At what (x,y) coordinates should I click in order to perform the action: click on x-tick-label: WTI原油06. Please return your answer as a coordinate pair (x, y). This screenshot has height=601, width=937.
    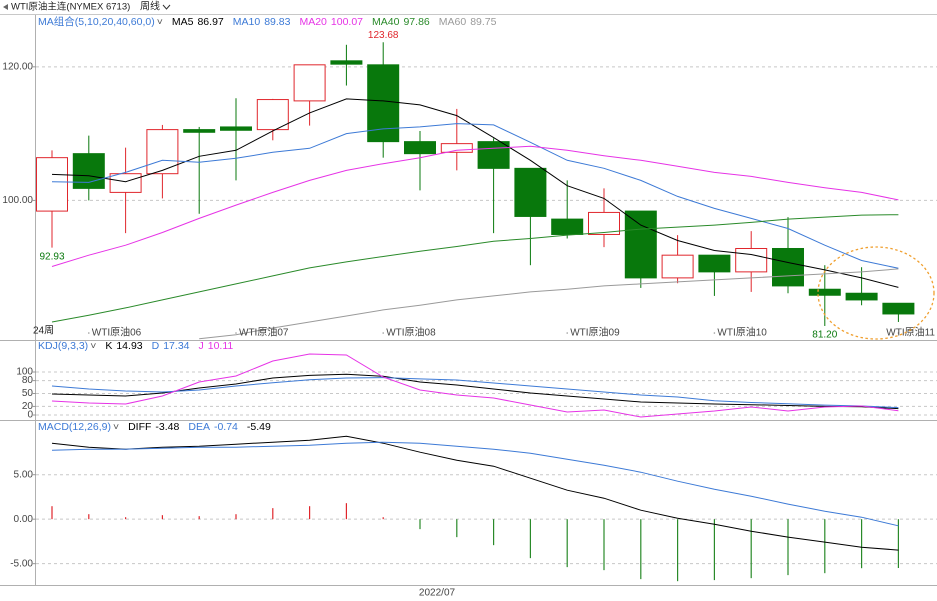
    Looking at the image, I should click on (117, 332).